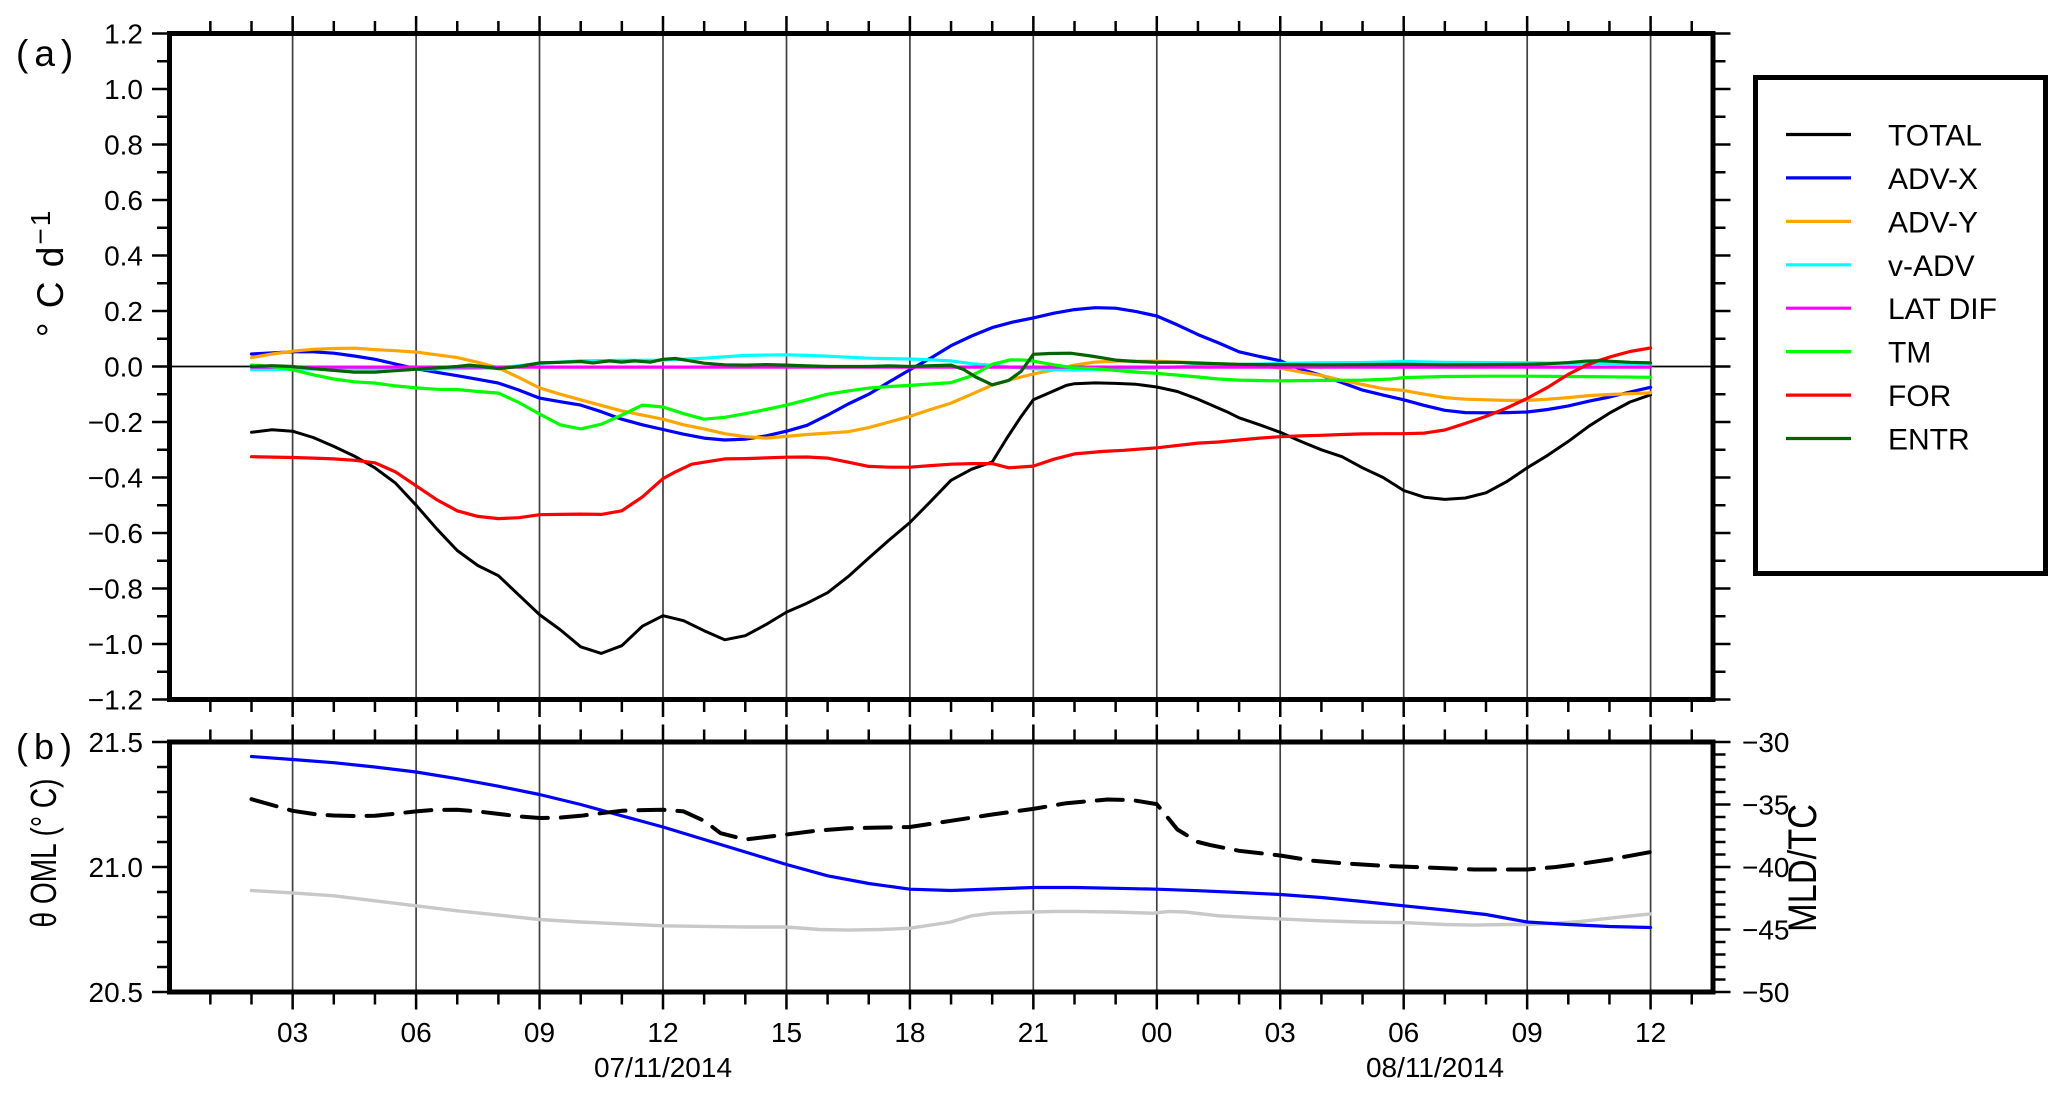  What do you see at coordinates (1033, 1032) in the screenshot?
I see `svg-text: 21` at bounding box center [1033, 1032].